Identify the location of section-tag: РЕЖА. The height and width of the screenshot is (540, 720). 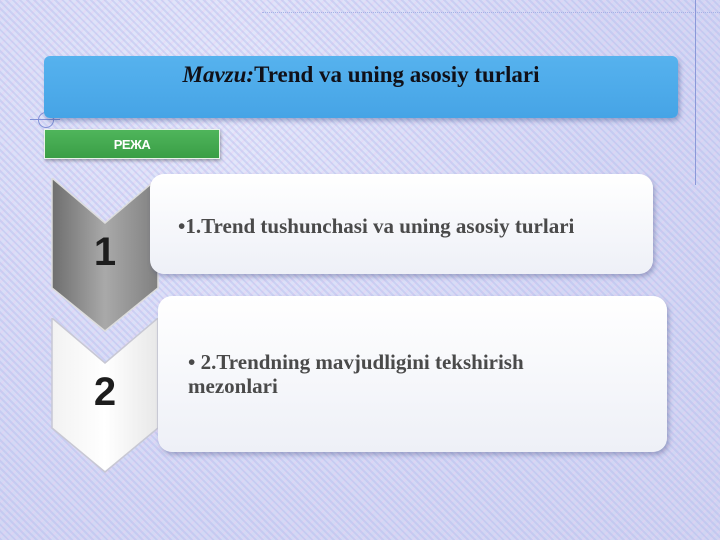
(132, 144).